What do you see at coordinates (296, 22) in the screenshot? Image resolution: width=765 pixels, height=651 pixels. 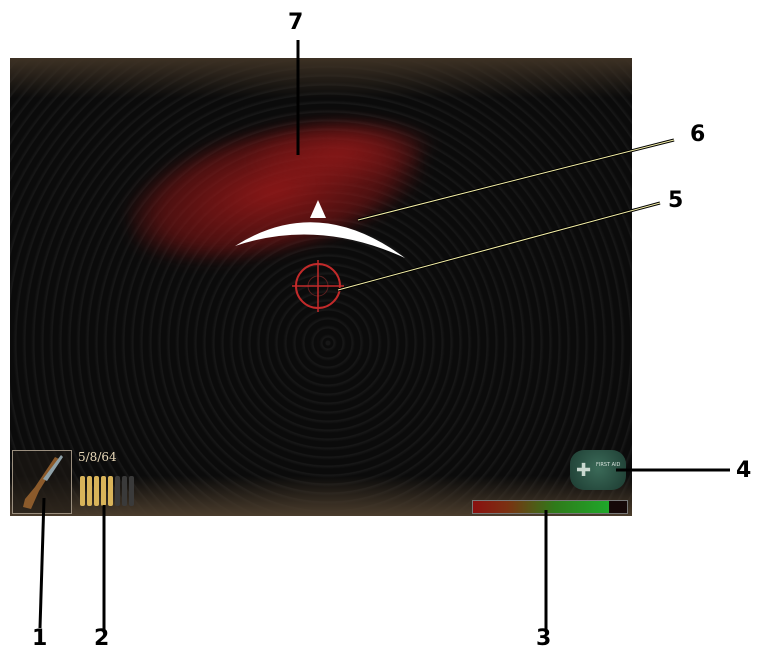 I see `callout-label-7: 7` at bounding box center [296, 22].